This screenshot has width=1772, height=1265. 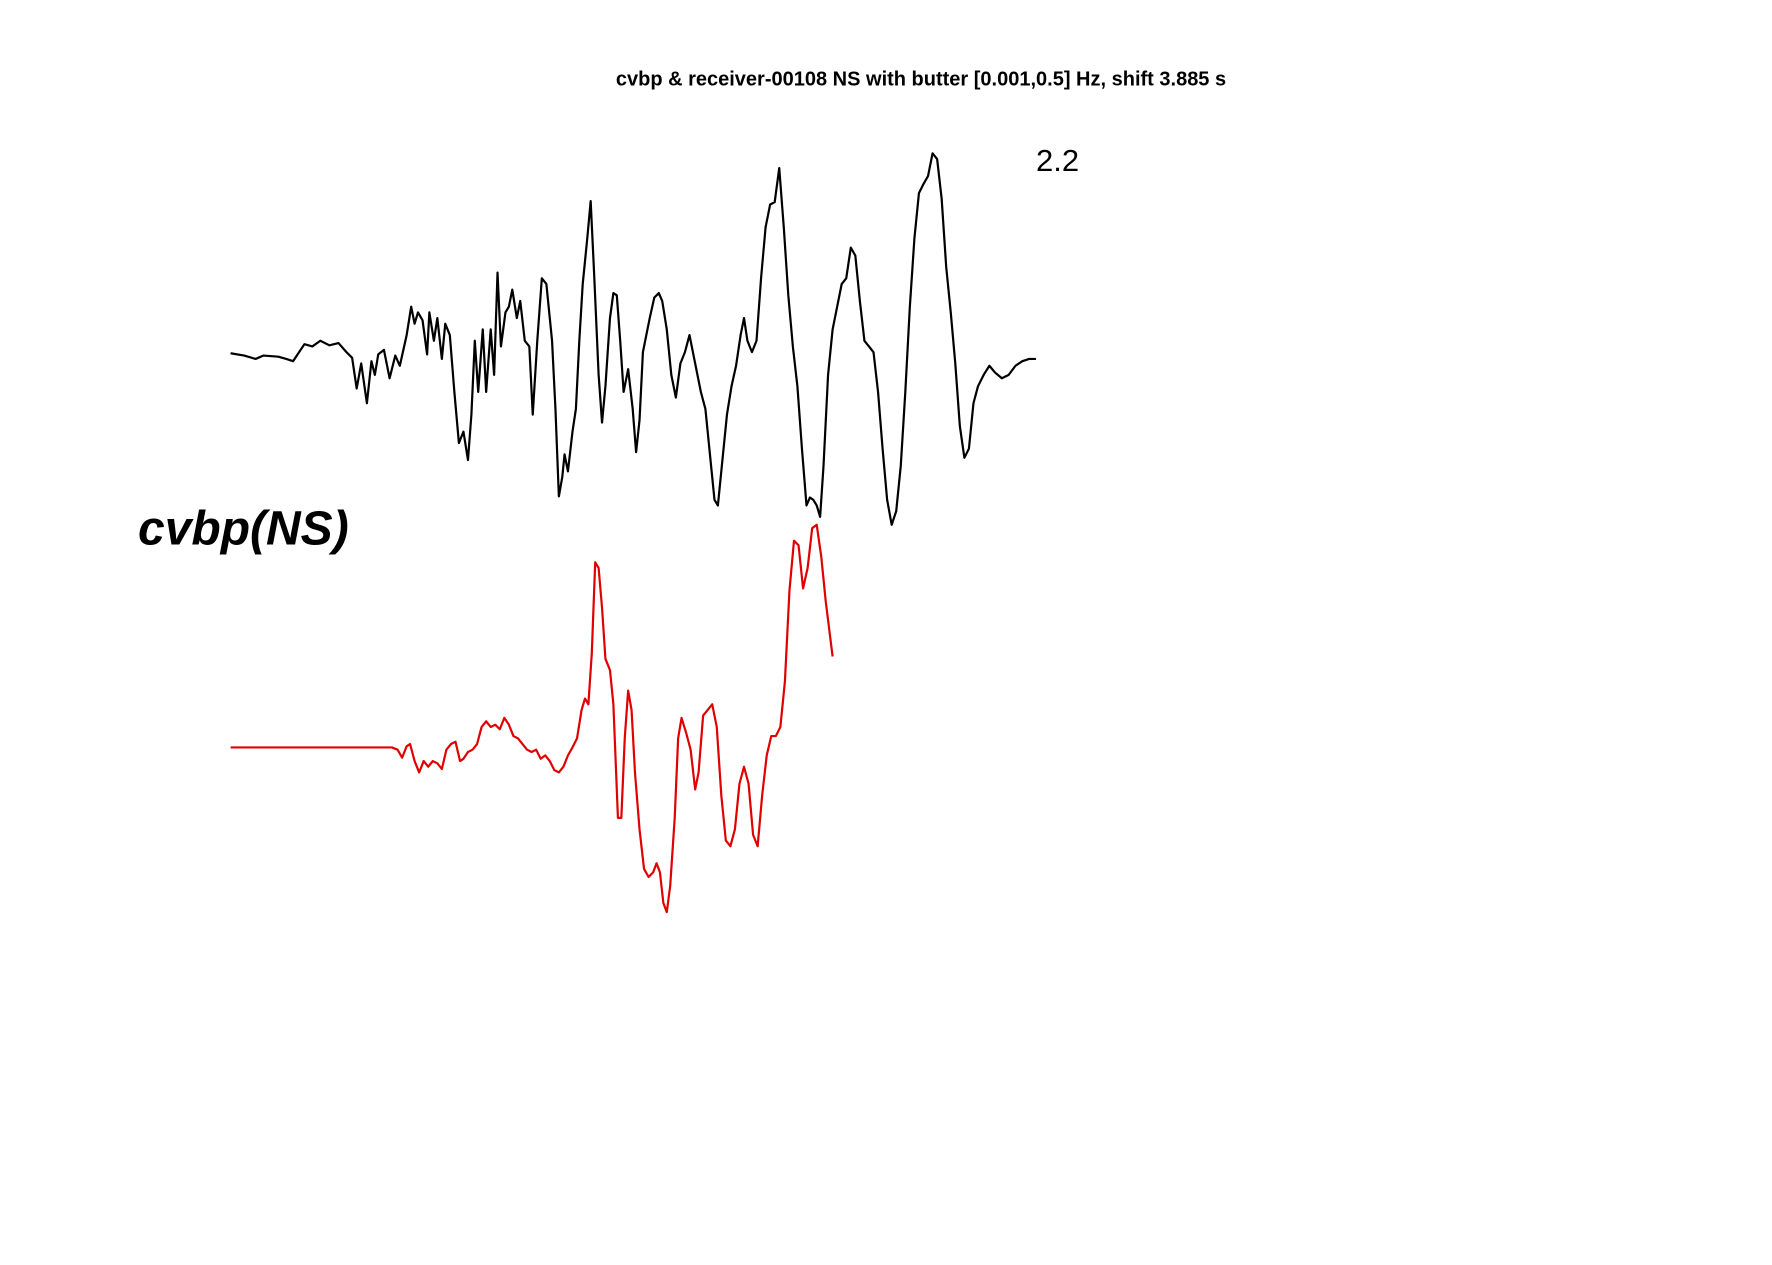 I want to click on annotation: 2.2, so click(x=1057, y=160).